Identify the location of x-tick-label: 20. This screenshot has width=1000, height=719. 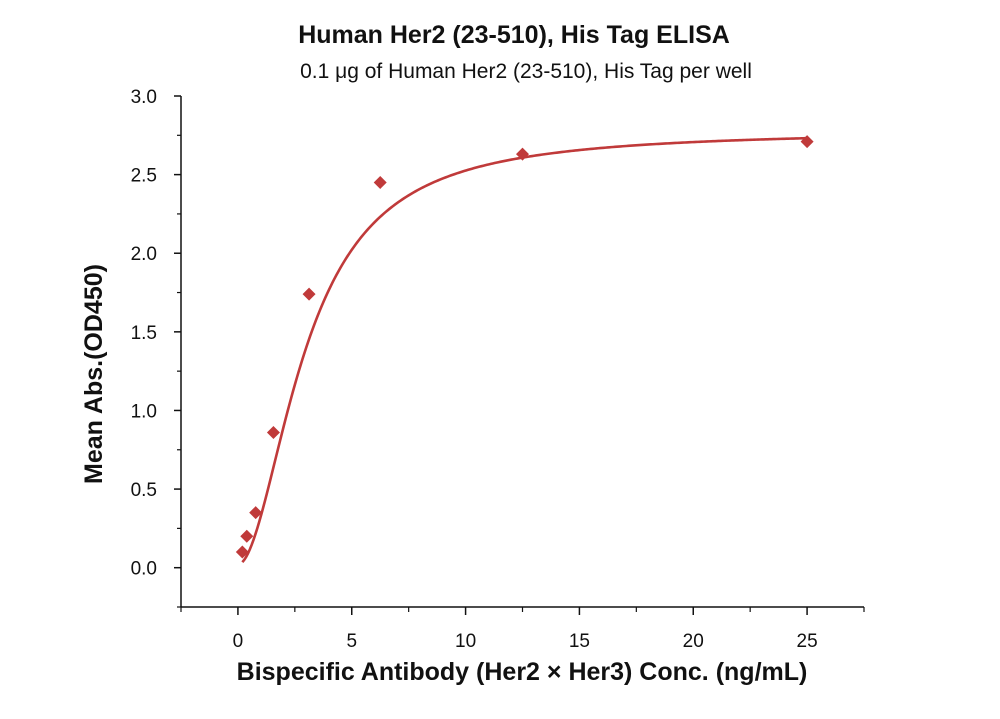
(693, 641).